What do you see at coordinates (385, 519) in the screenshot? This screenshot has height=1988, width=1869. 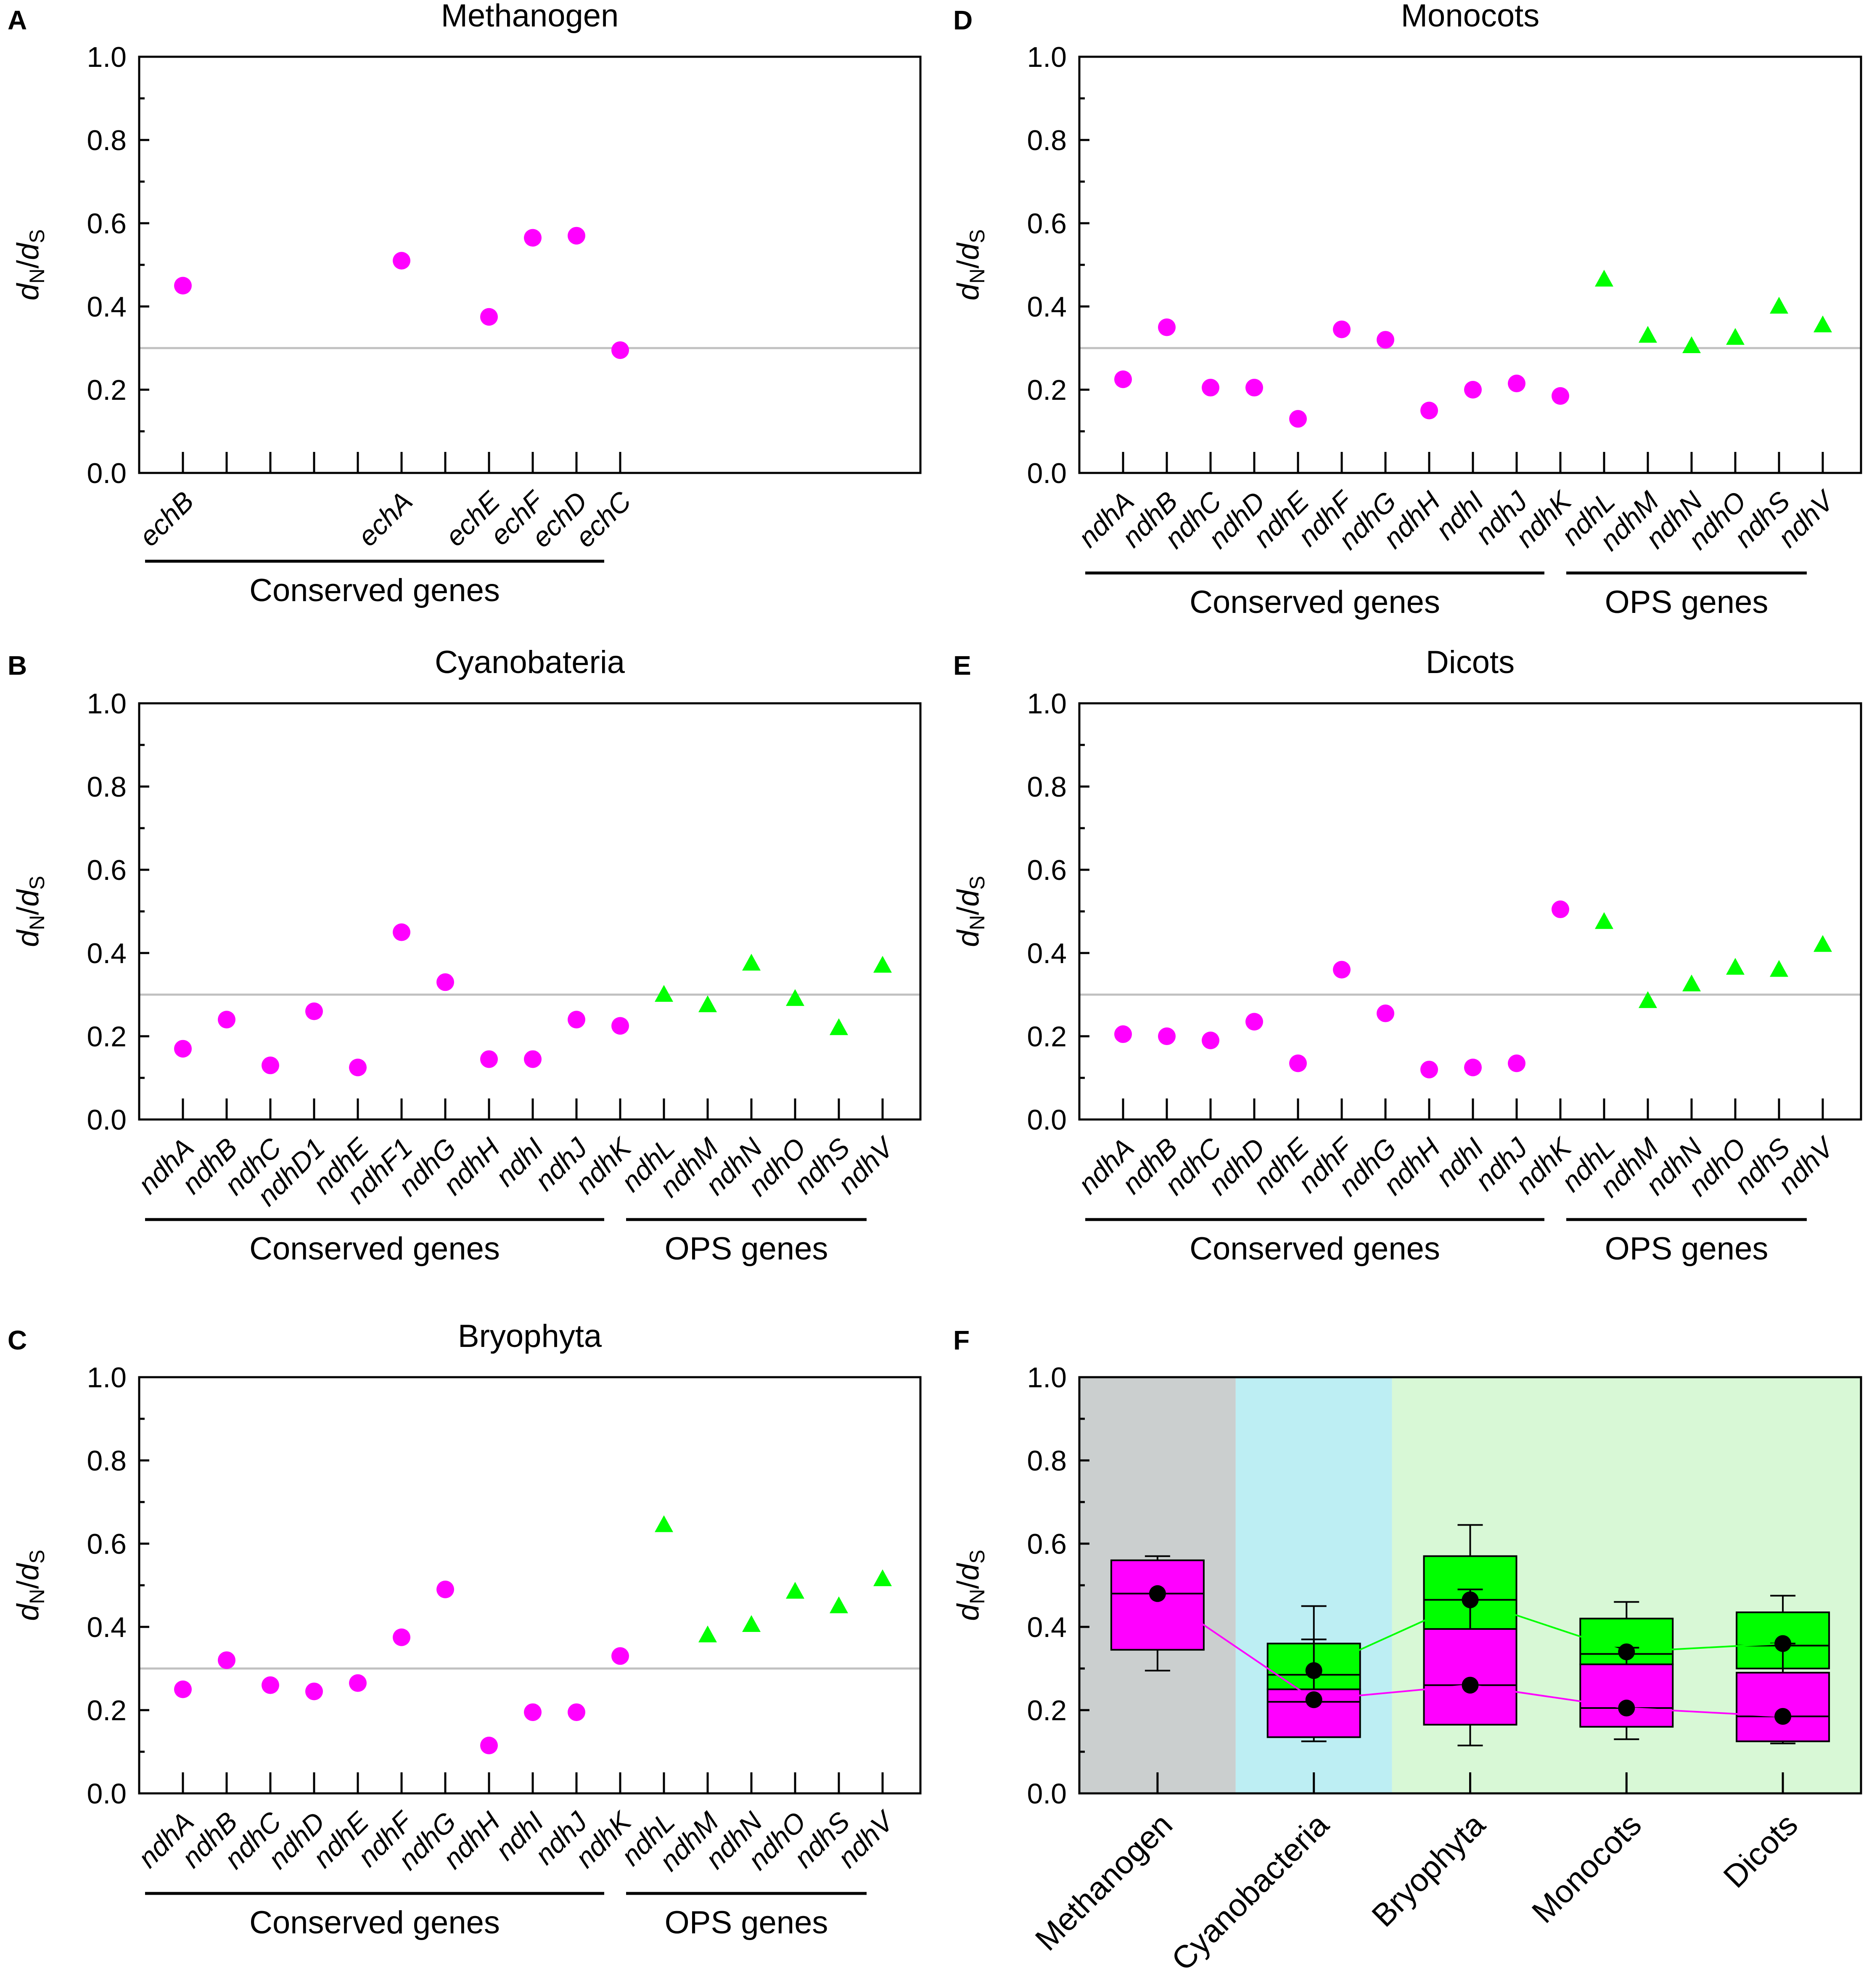 I see `x-tick-label: echA` at bounding box center [385, 519].